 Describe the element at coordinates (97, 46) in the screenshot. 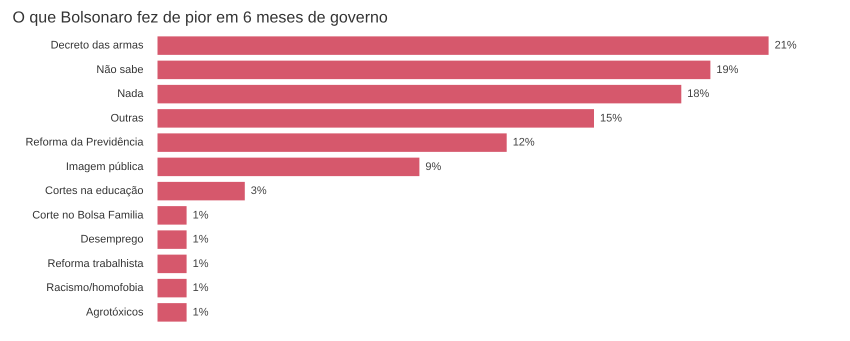

I see `y-tick-label: Decreto das armas` at that location.